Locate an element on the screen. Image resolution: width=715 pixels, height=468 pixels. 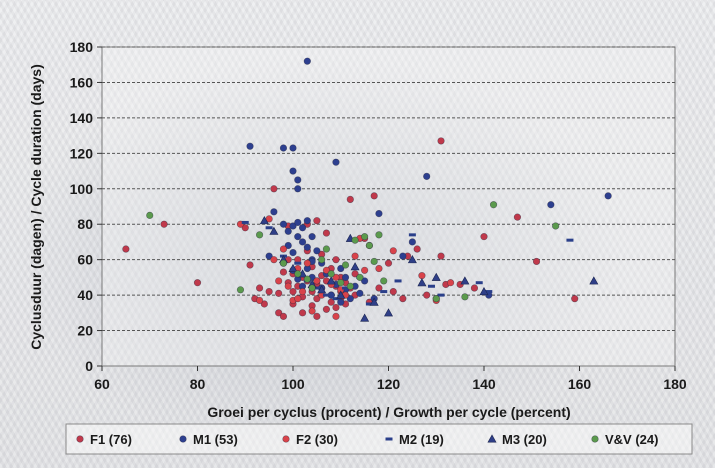
x-tick-label: 60 is located at coordinates (102, 384).